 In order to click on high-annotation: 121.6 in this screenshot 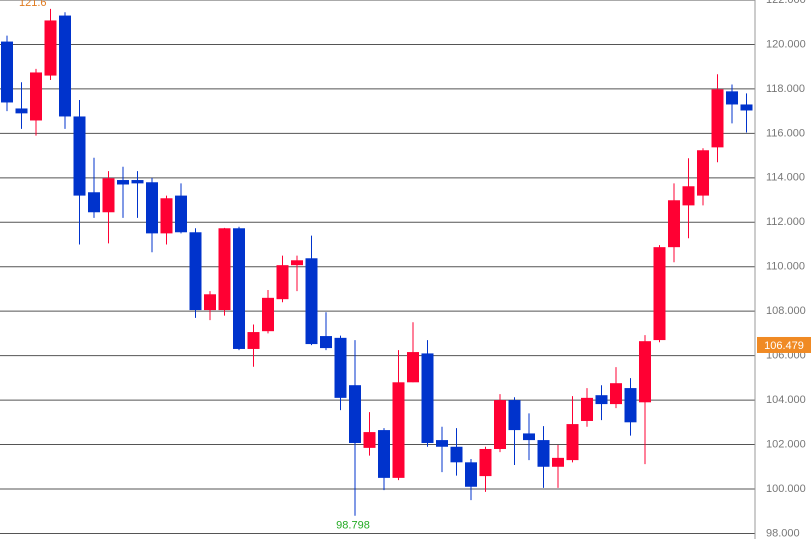, I will do `click(33, 4)`.